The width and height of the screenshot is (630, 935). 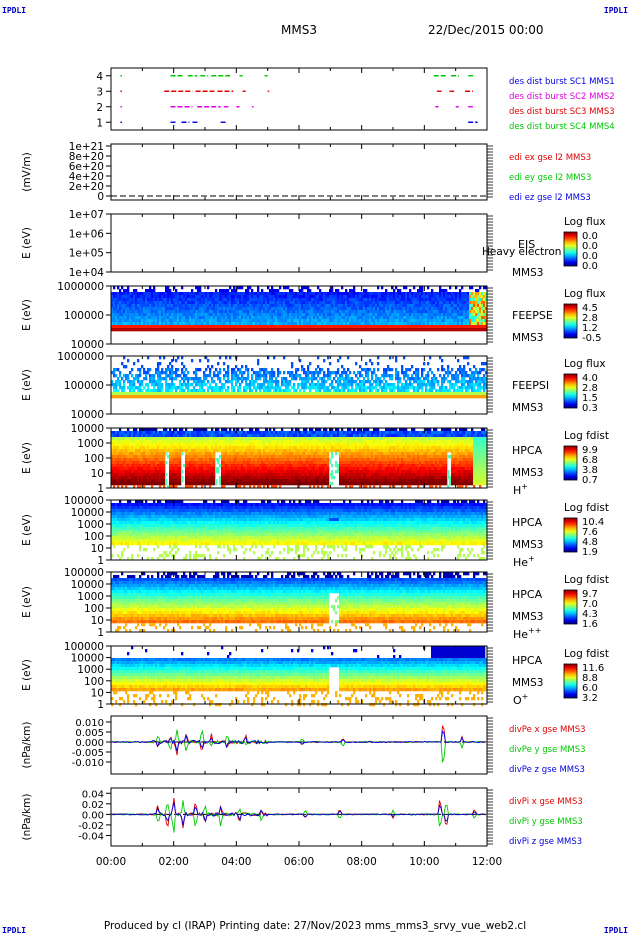 I want to click on ytick-label-divpi-3: -0.02, so click(x=91, y=826).